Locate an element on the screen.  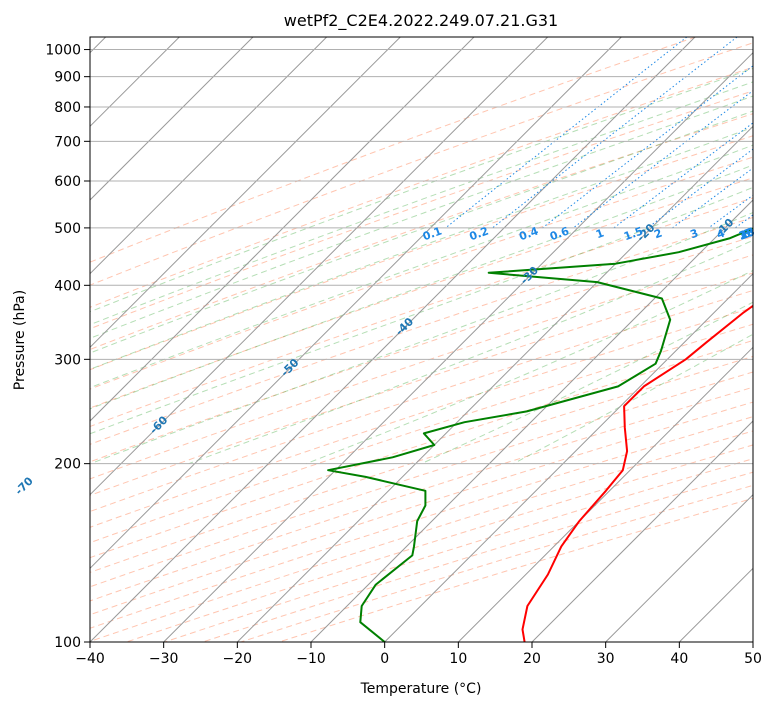
mixing-ratio-label: 30 is located at coordinates (746, 234).